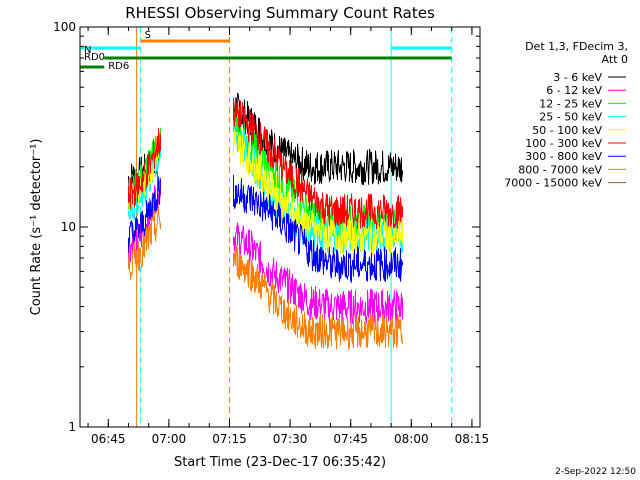 This screenshot has height=480, width=640. What do you see at coordinates (64, 27) in the screenshot?
I see `y-tick-label: 100` at bounding box center [64, 27].